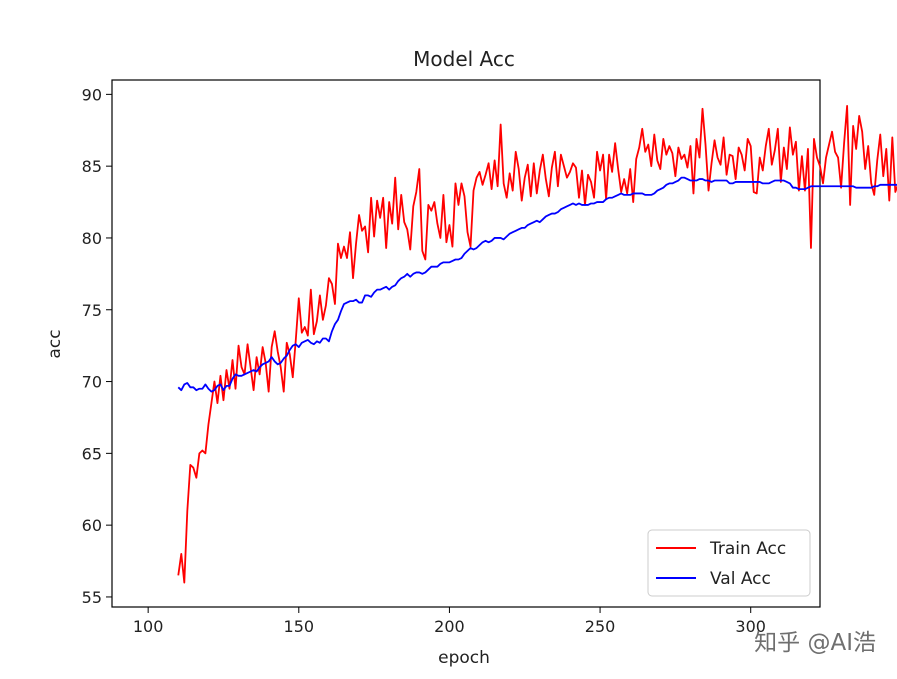  I want to click on y-tick-label-70: 70, so click(92, 382).